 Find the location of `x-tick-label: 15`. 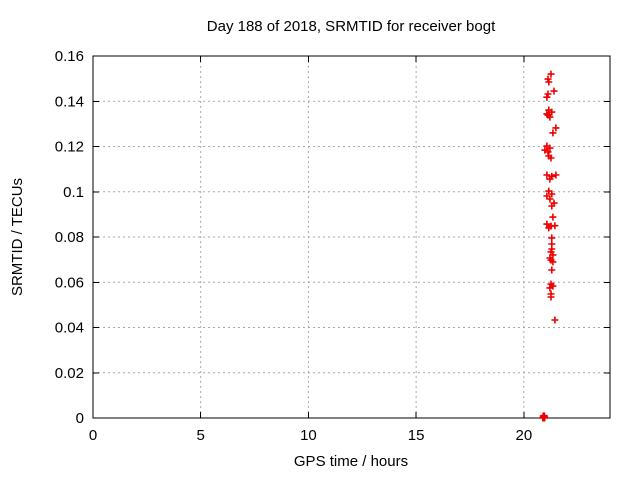

x-tick-label: 15 is located at coordinates (416, 435).